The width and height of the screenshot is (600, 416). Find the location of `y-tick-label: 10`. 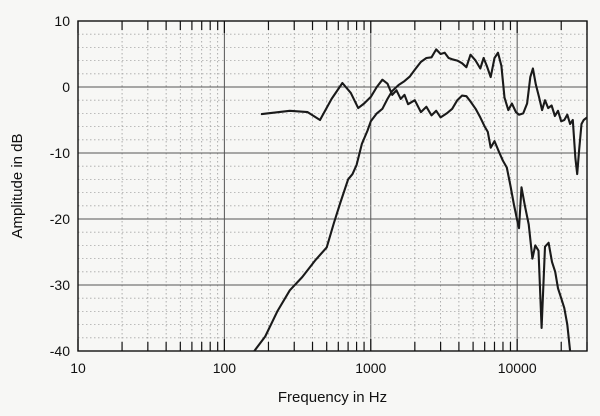

y-tick-label: 10 is located at coordinates (62, 21).